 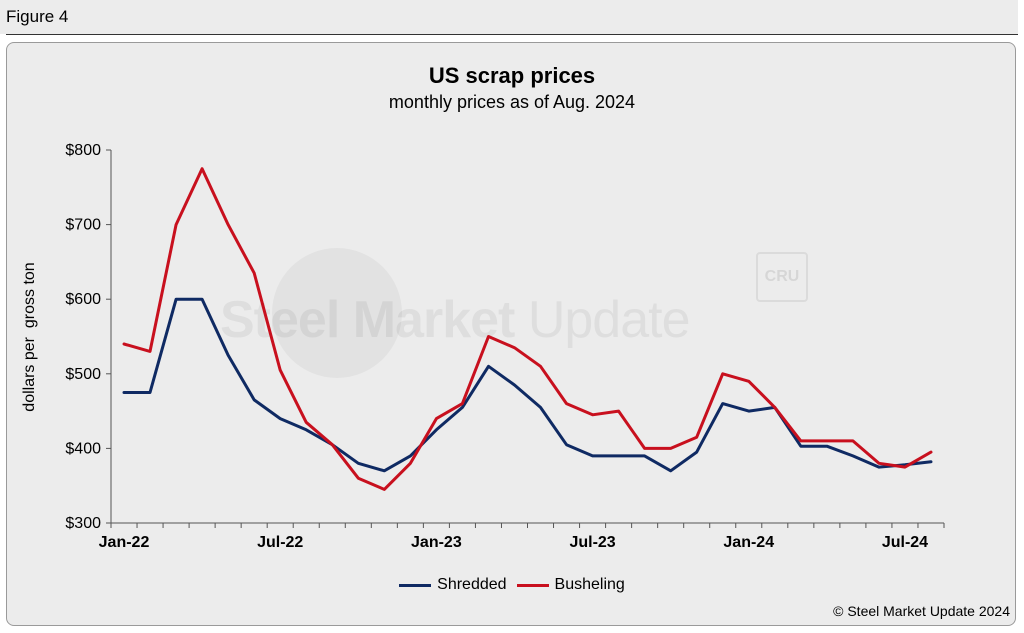 What do you see at coordinates (83, 448) in the screenshot?
I see `y-tick-label: $400` at bounding box center [83, 448].